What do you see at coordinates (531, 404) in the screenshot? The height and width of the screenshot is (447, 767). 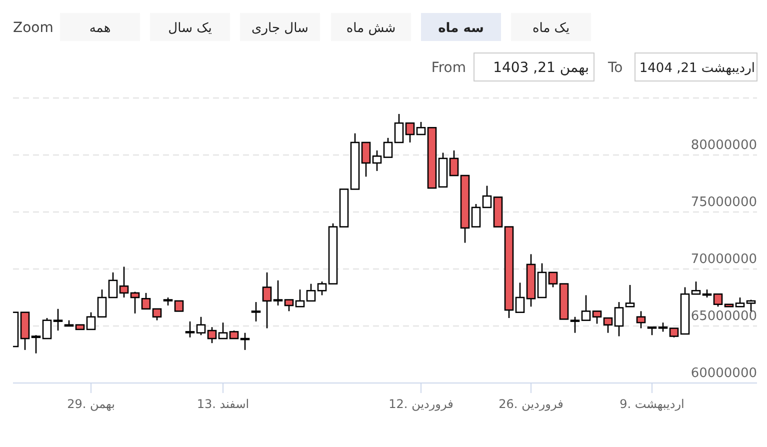 I see `x-tick-label: 26. فروردین` at bounding box center [531, 404].